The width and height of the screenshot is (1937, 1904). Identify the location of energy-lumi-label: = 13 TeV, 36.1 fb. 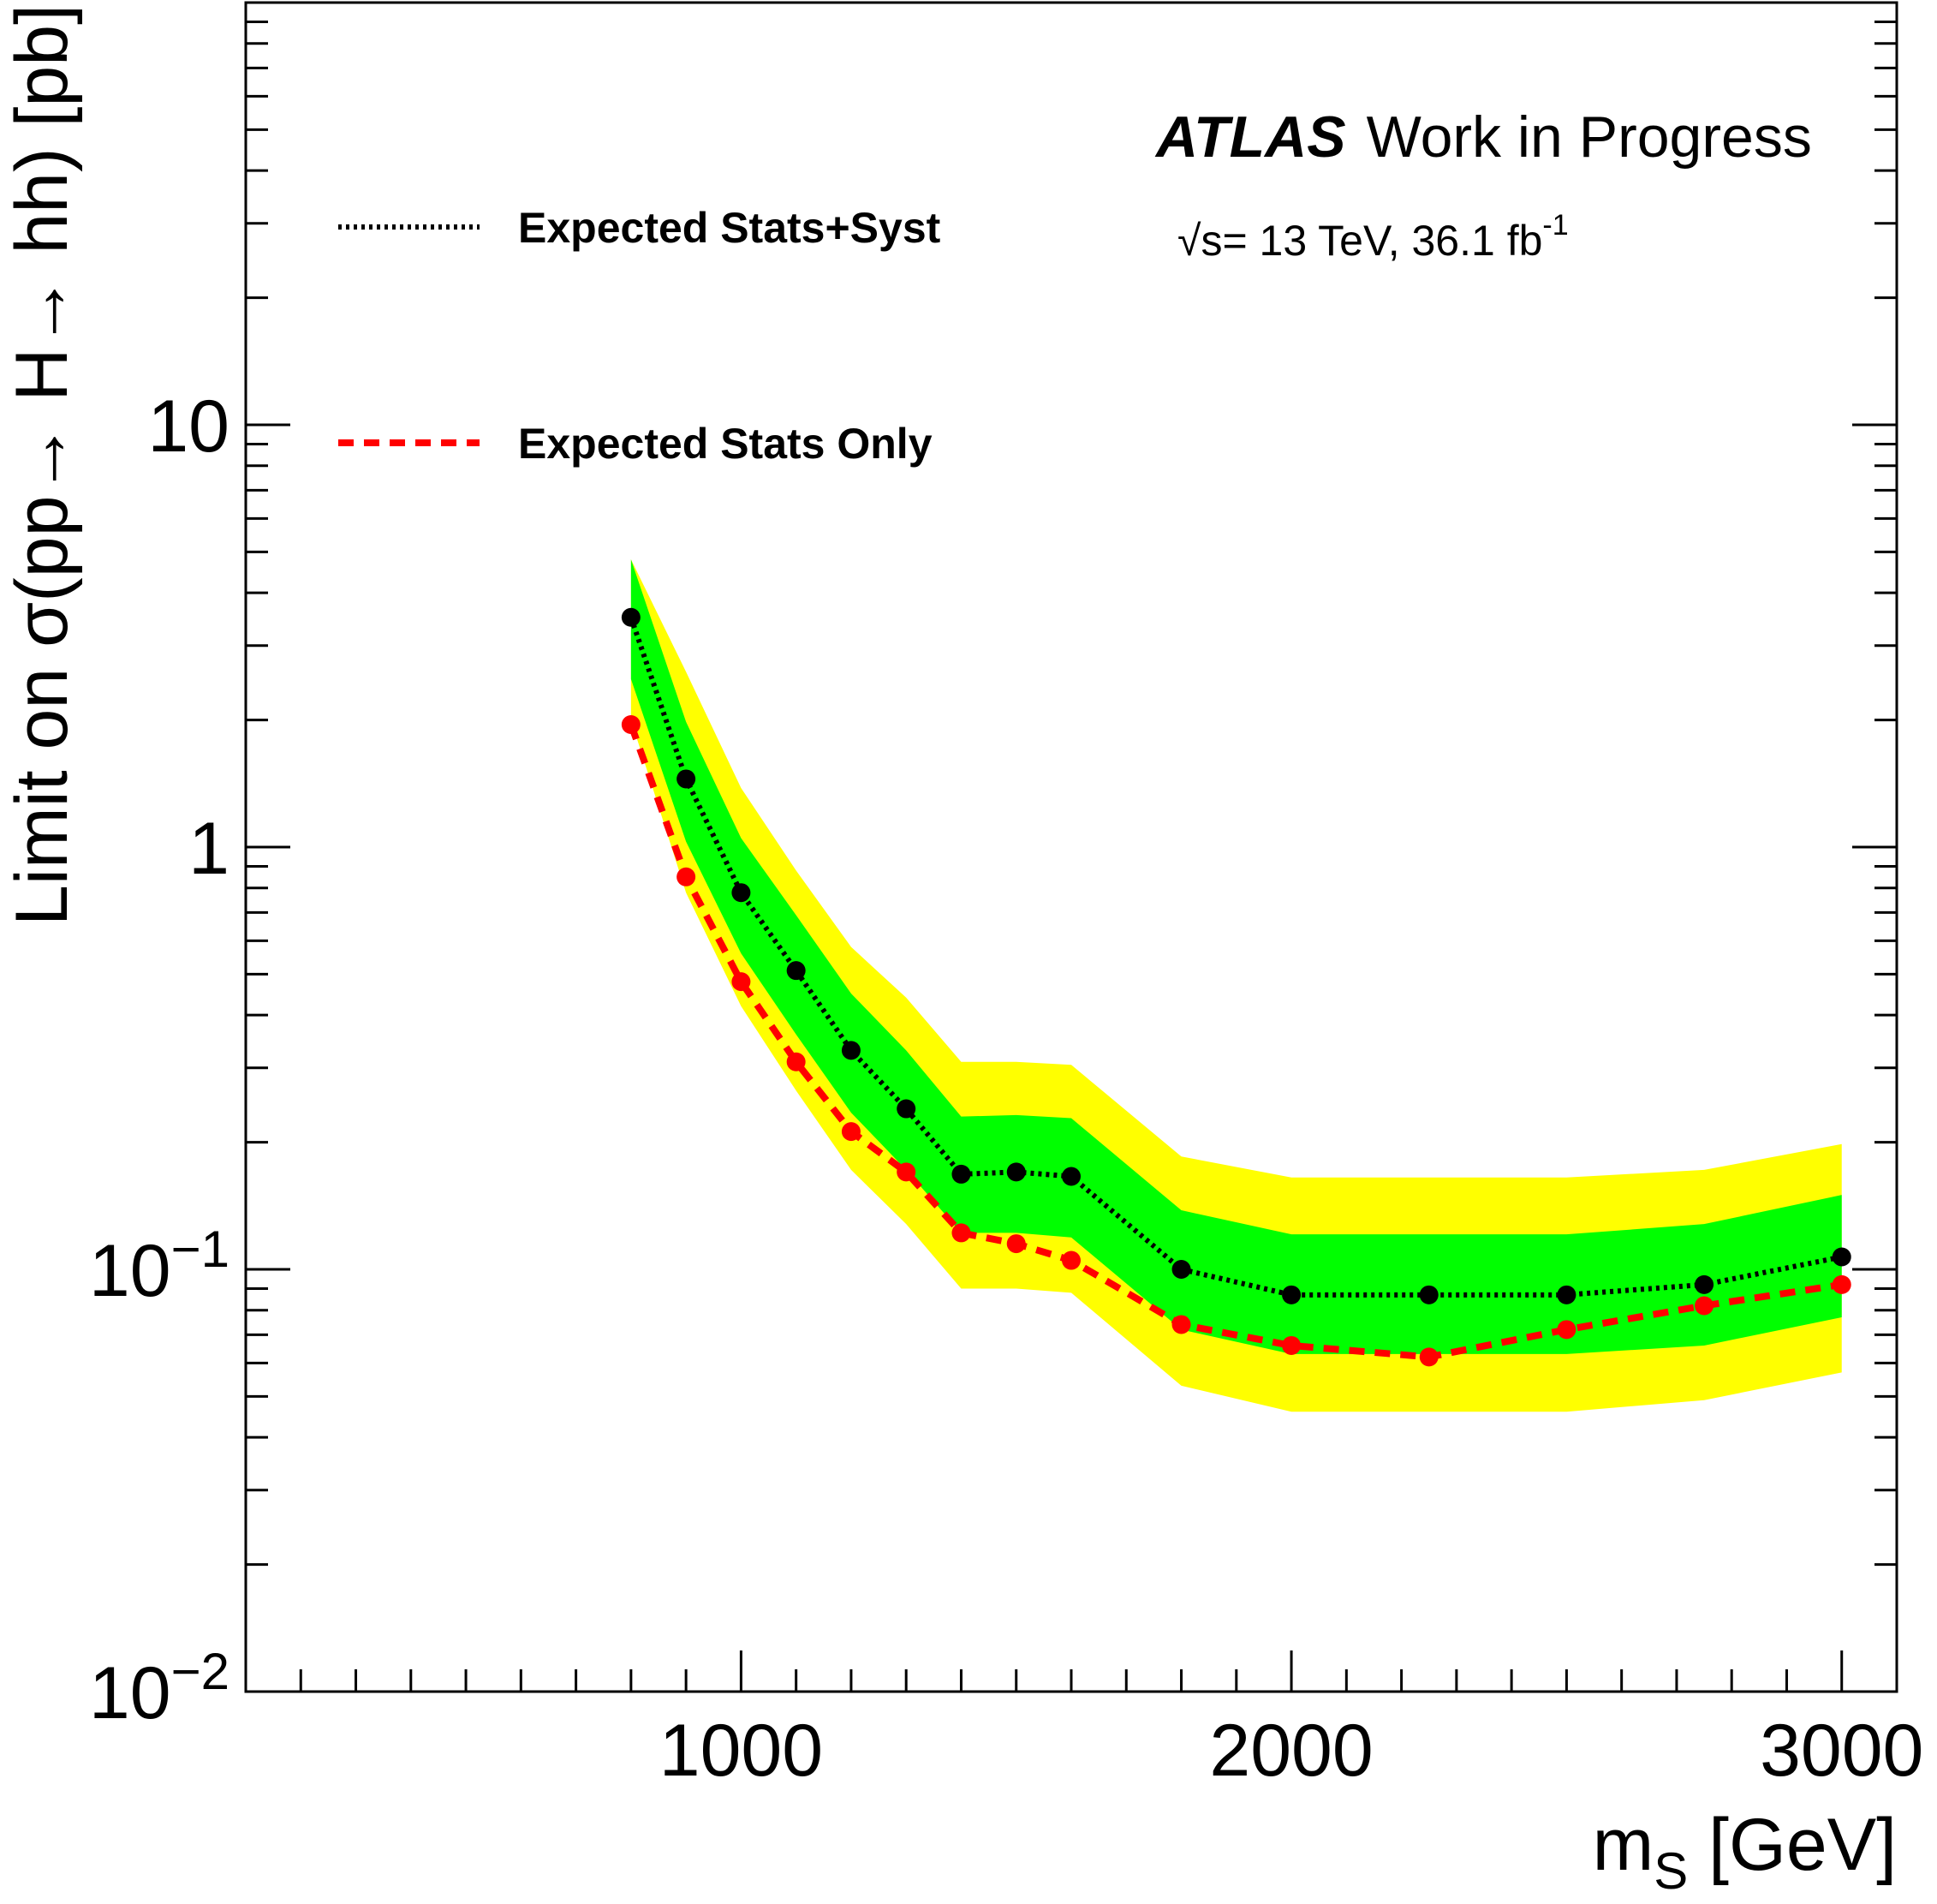
(1382, 241).